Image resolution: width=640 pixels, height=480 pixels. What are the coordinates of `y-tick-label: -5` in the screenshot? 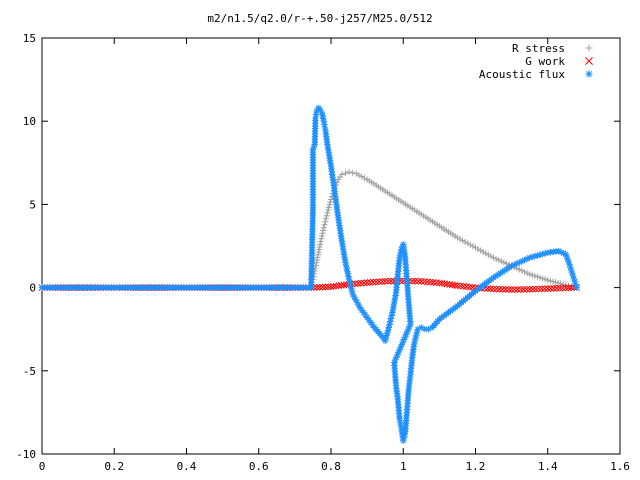 It's located at (29, 371).